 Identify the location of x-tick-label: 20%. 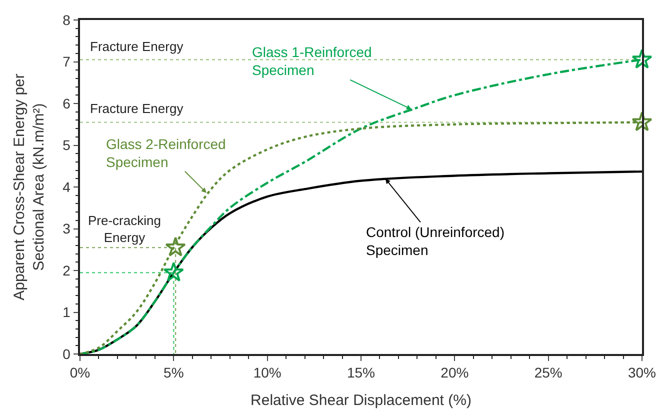
(454, 372).